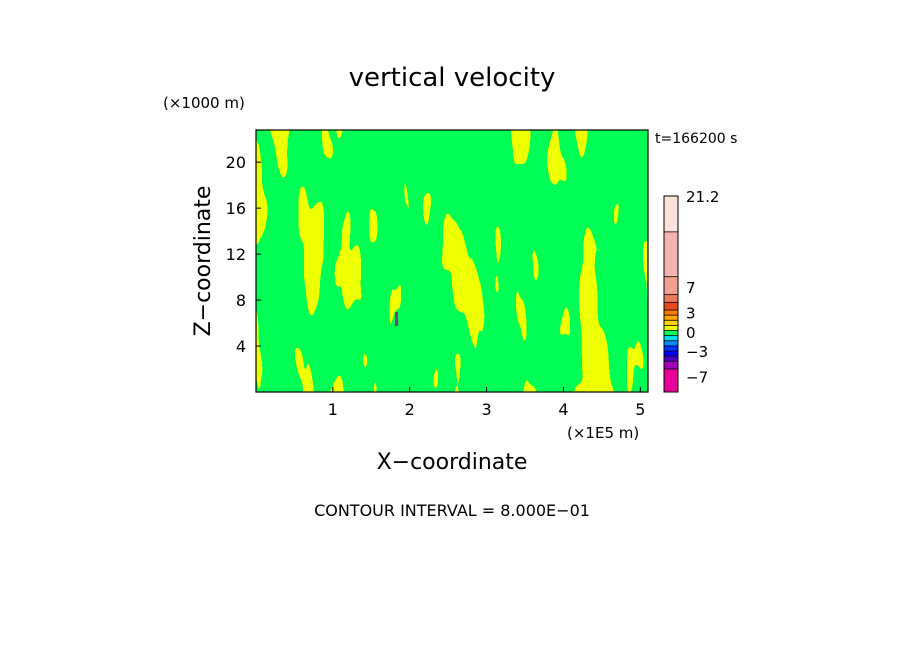 The height and width of the screenshot is (654, 904). Describe the element at coordinates (241, 346) in the screenshot. I see `y-tick-label: 4` at that location.